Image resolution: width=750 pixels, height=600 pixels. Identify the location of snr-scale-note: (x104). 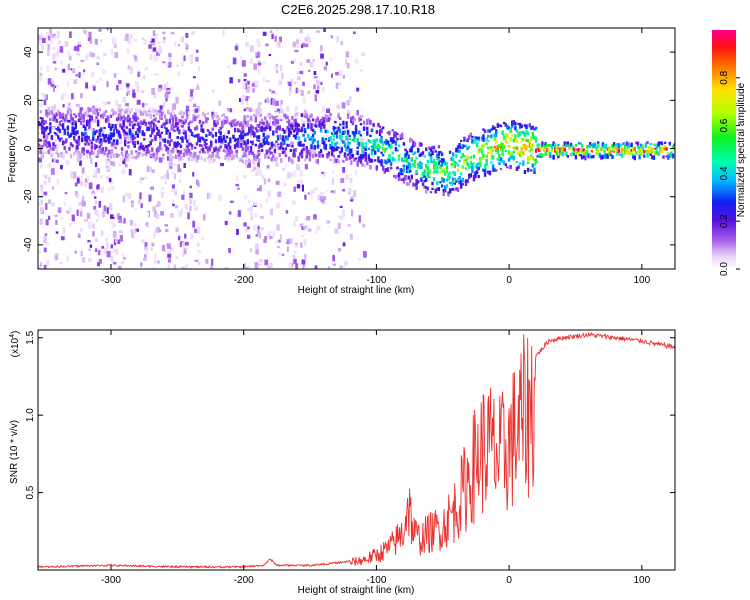
(15, 344).